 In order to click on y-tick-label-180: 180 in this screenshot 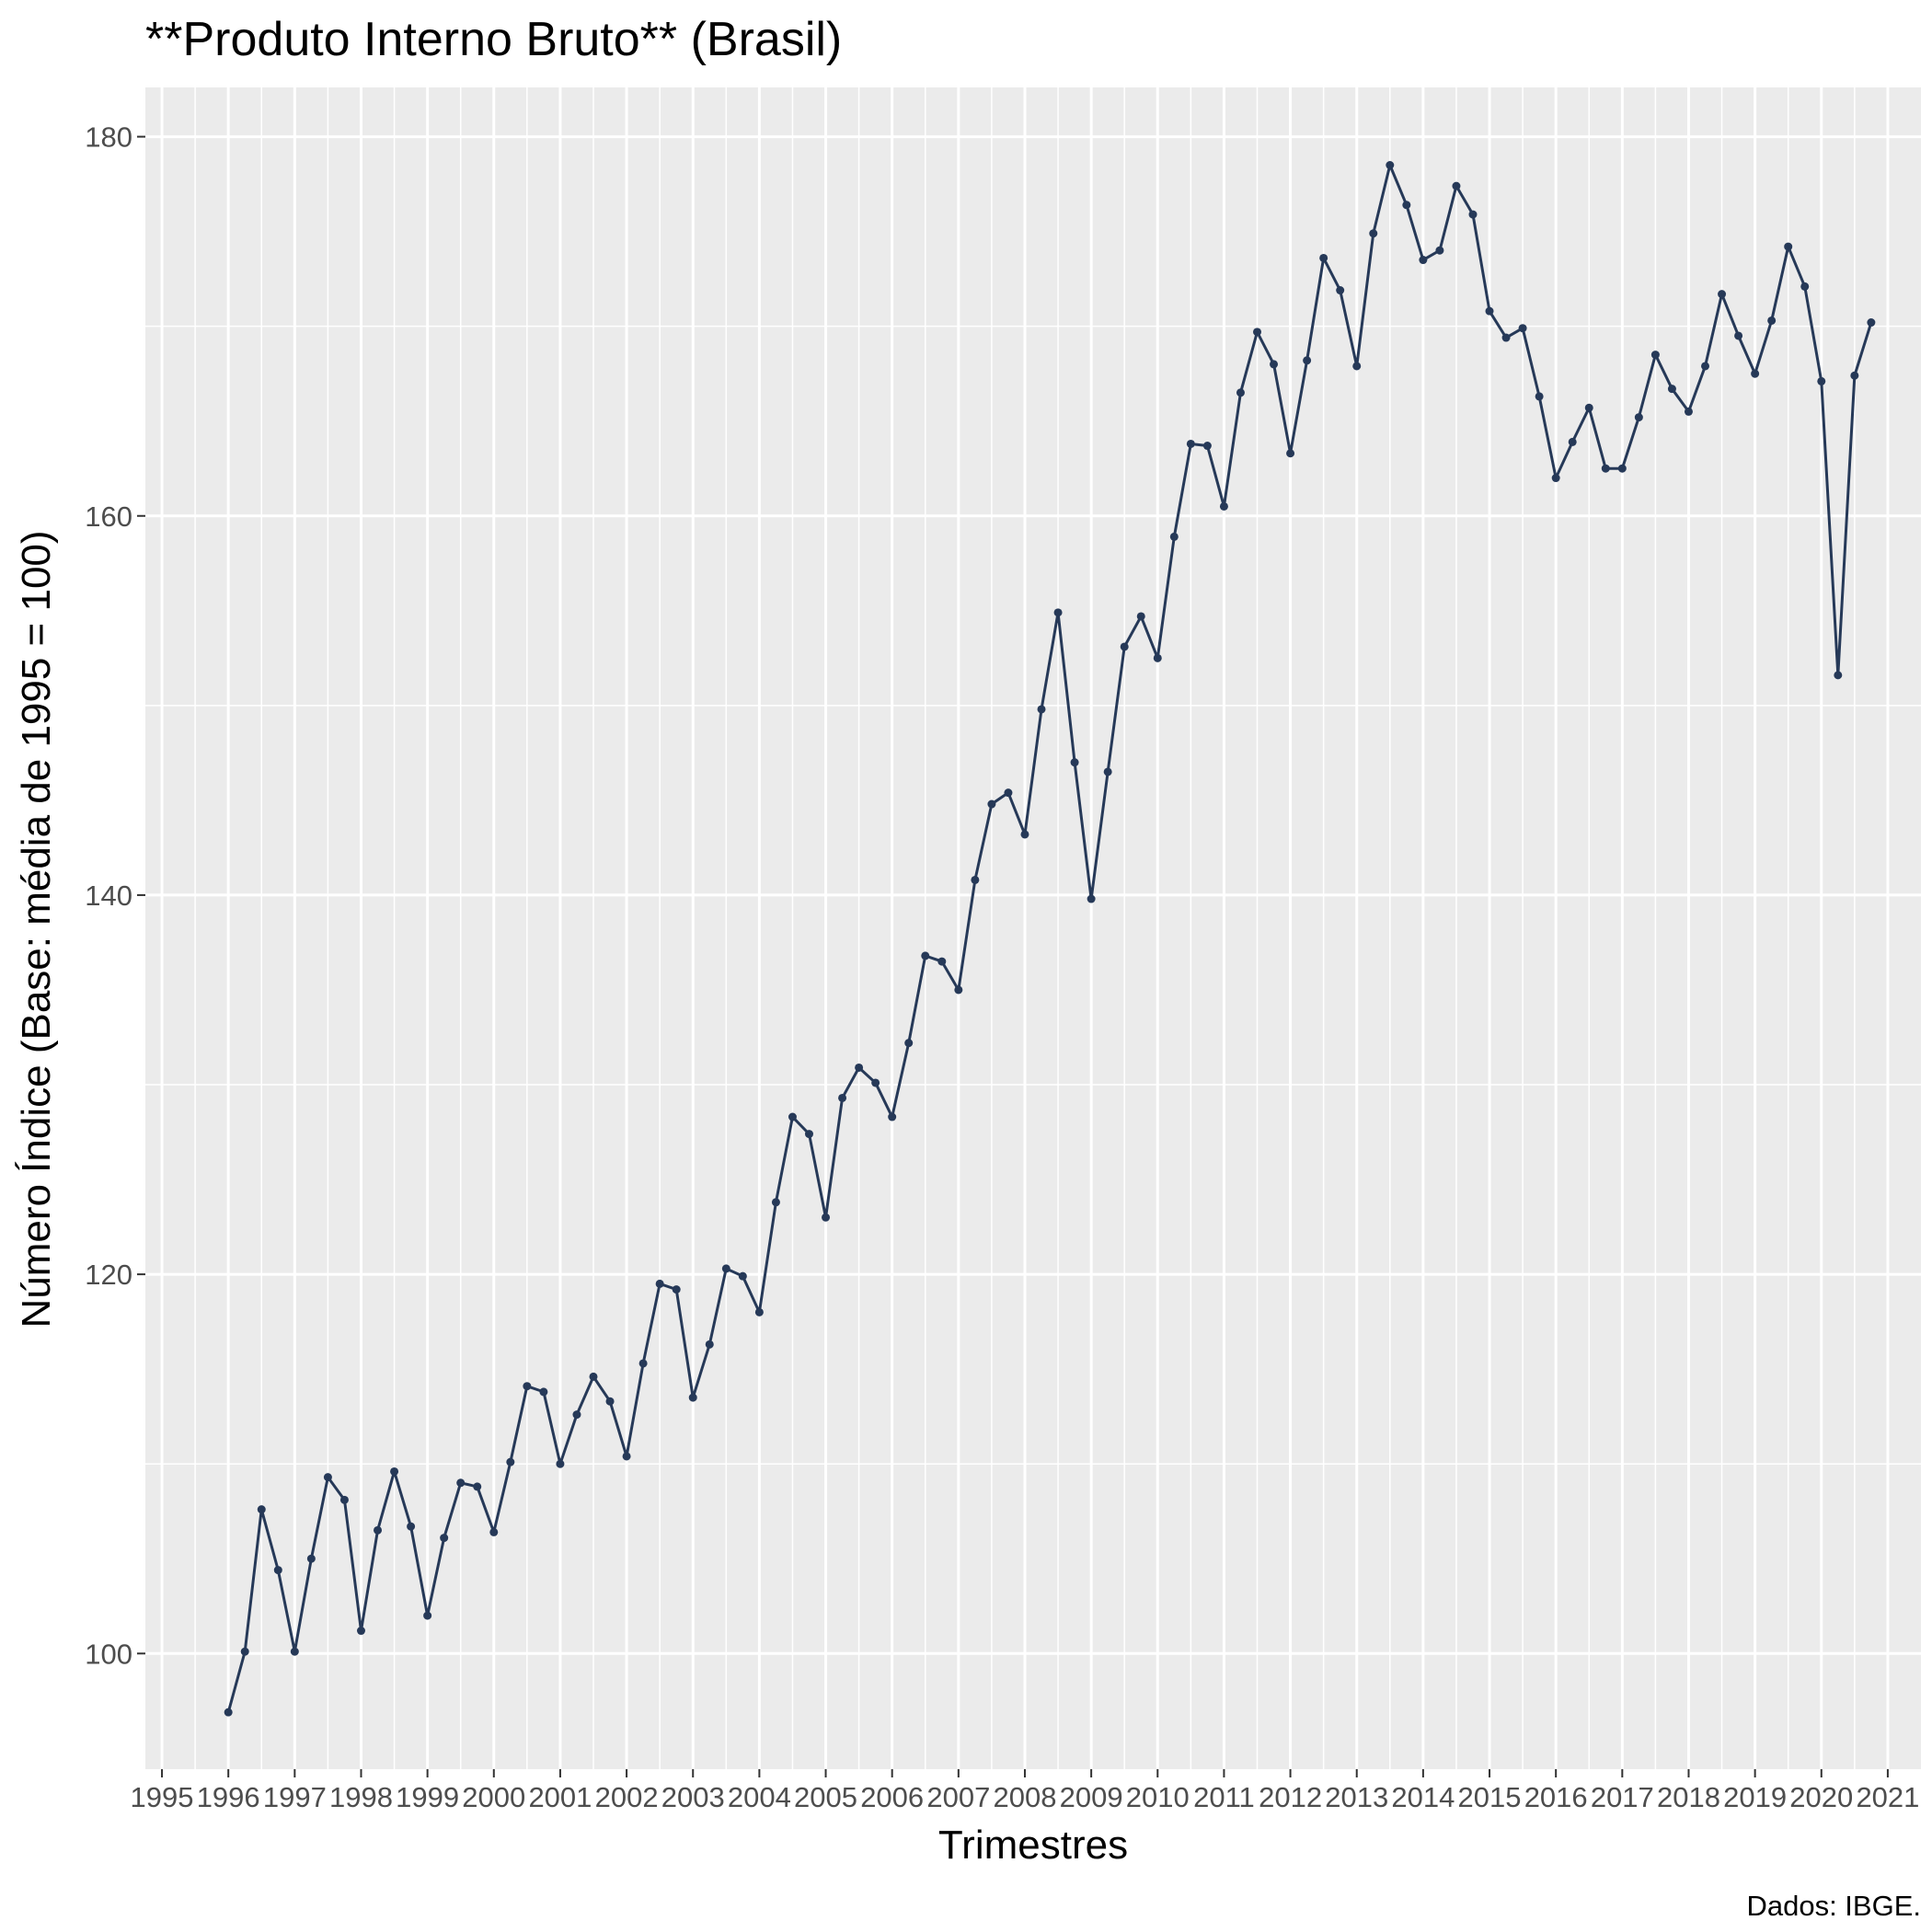, I will do `click(108, 137)`.